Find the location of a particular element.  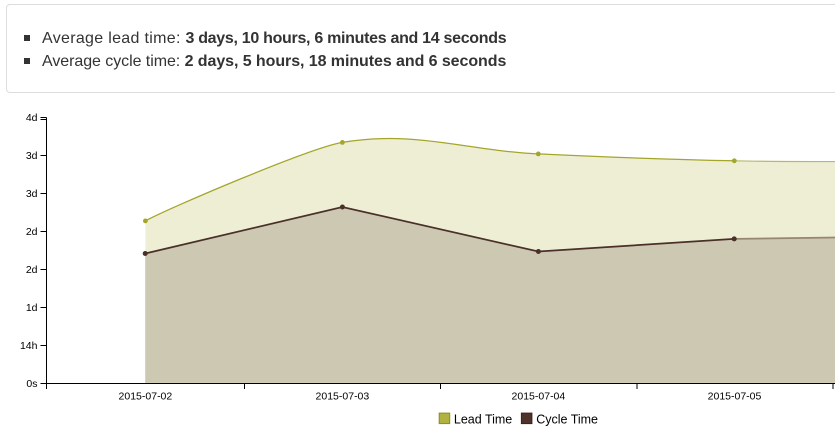

svg-text: Cycle Time is located at coordinates (567, 419).